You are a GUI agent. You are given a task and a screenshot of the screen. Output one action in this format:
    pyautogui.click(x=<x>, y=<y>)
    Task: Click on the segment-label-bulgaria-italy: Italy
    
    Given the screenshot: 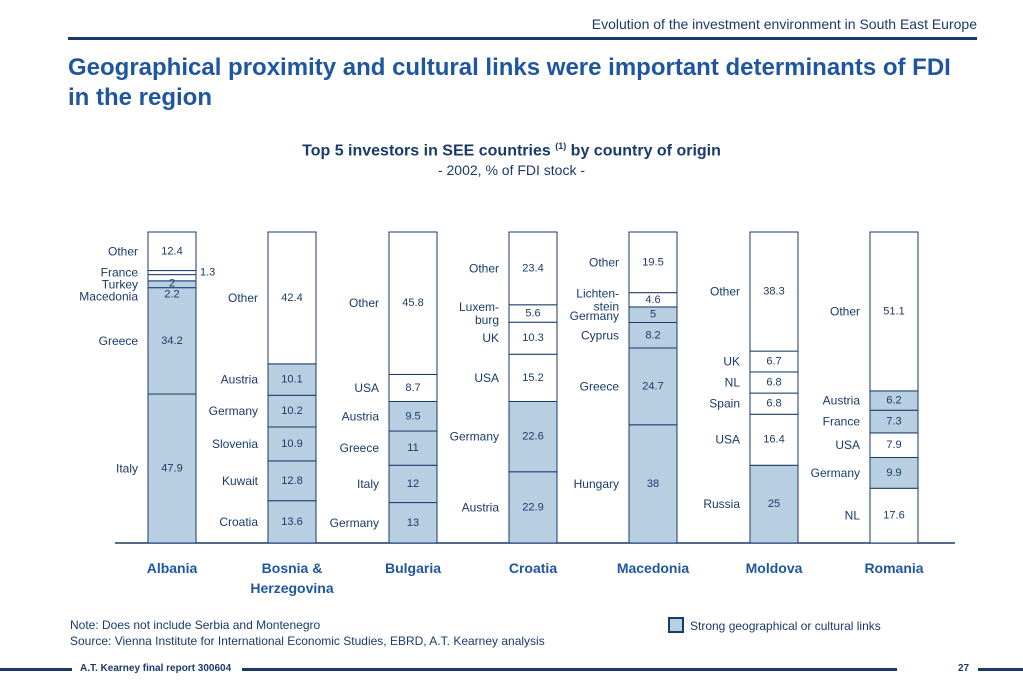 What is the action you would take?
    pyautogui.click(x=368, y=484)
    